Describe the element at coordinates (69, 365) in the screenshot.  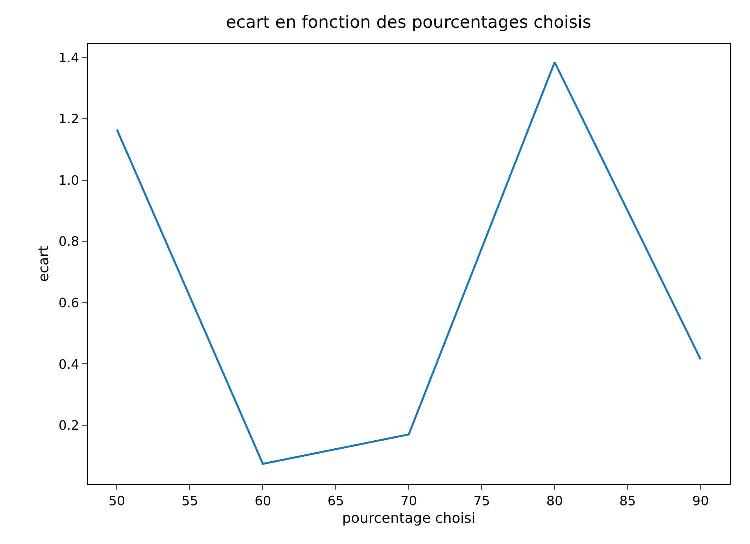
I see `y-tick-label: 0.4` at that location.